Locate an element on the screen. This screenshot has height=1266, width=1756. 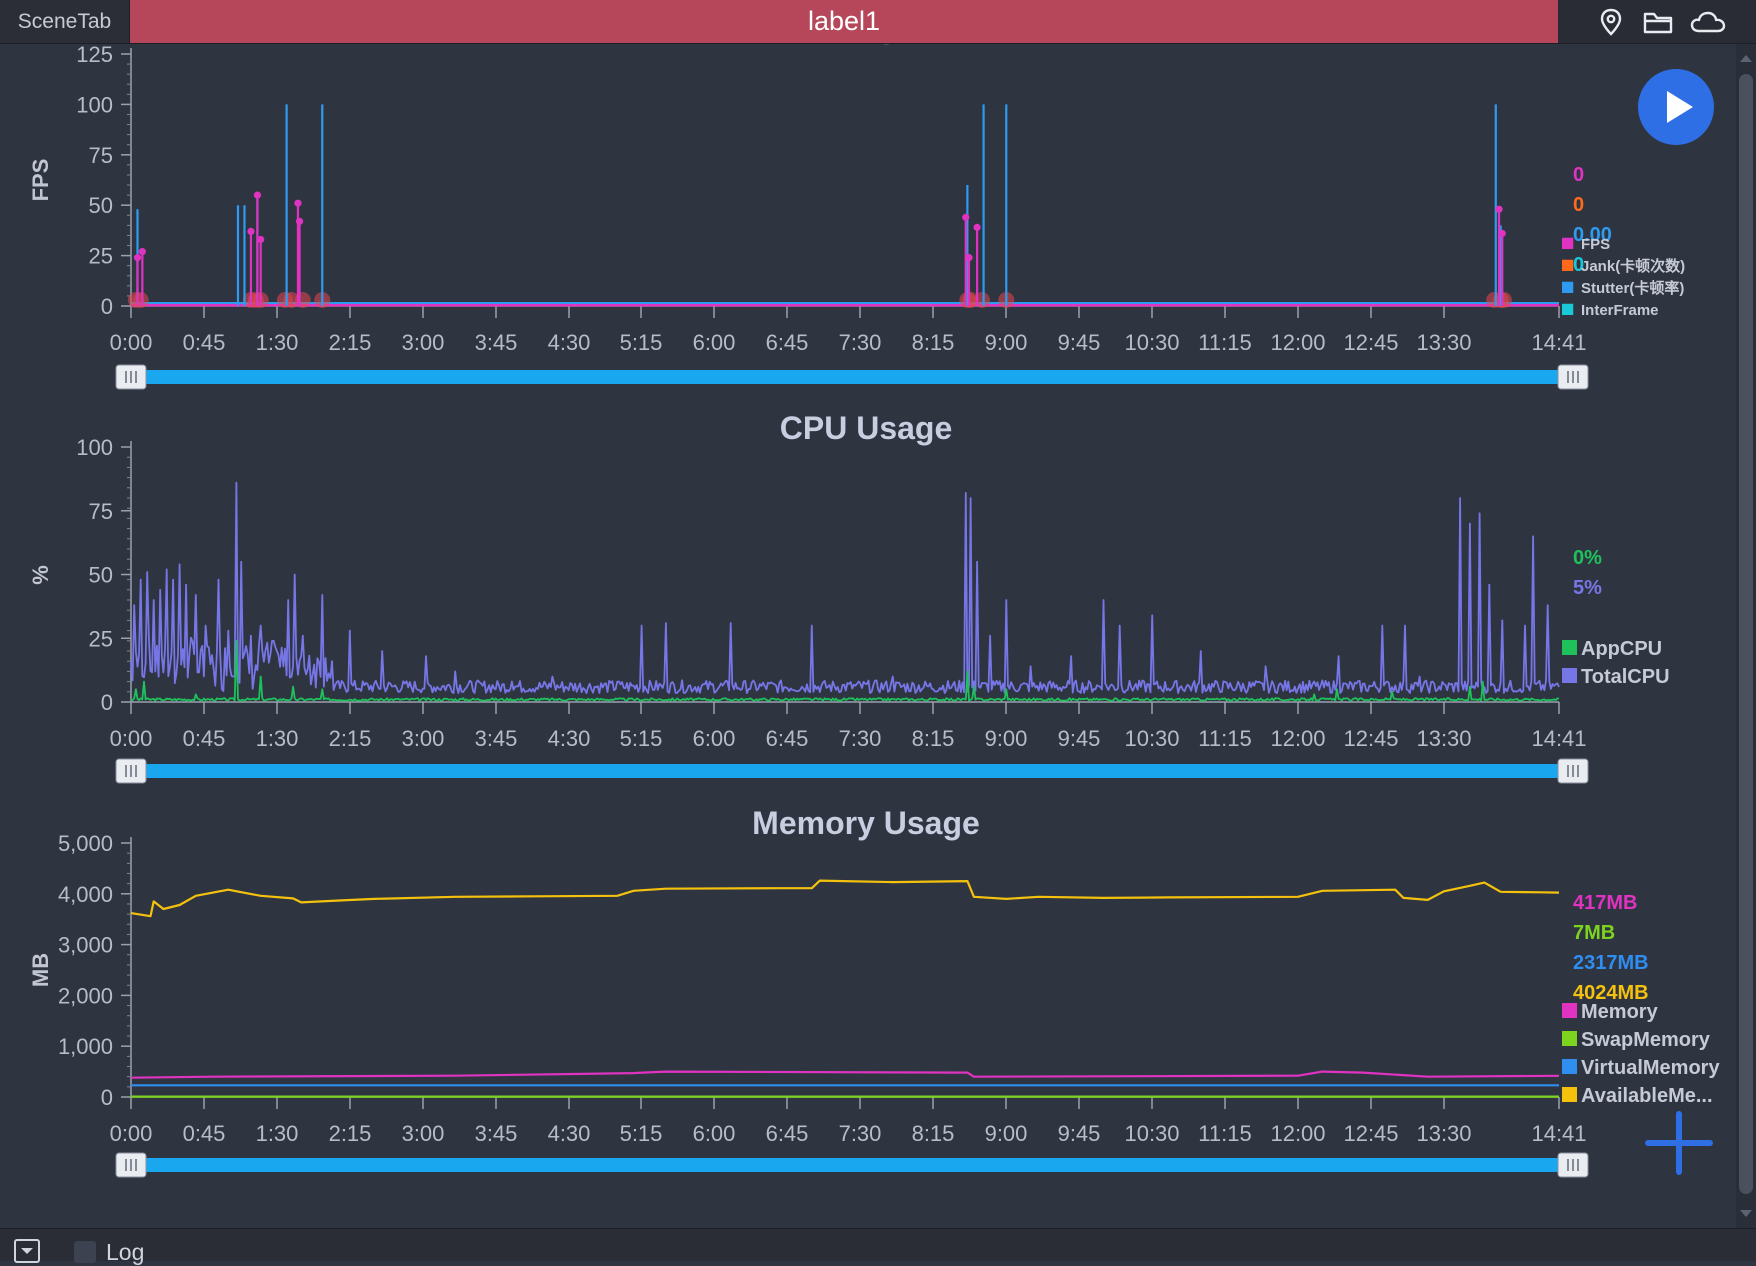
scrollbar-thumb is located at coordinates (1746, 634).